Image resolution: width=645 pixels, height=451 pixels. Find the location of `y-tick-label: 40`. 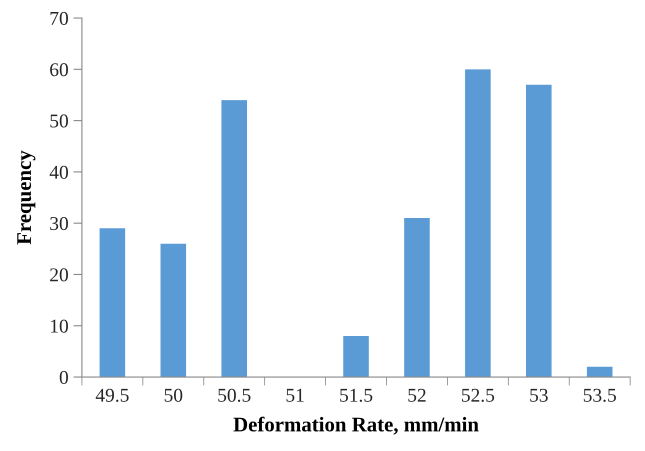

y-tick-label: 40 is located at coordinates (59, 172).